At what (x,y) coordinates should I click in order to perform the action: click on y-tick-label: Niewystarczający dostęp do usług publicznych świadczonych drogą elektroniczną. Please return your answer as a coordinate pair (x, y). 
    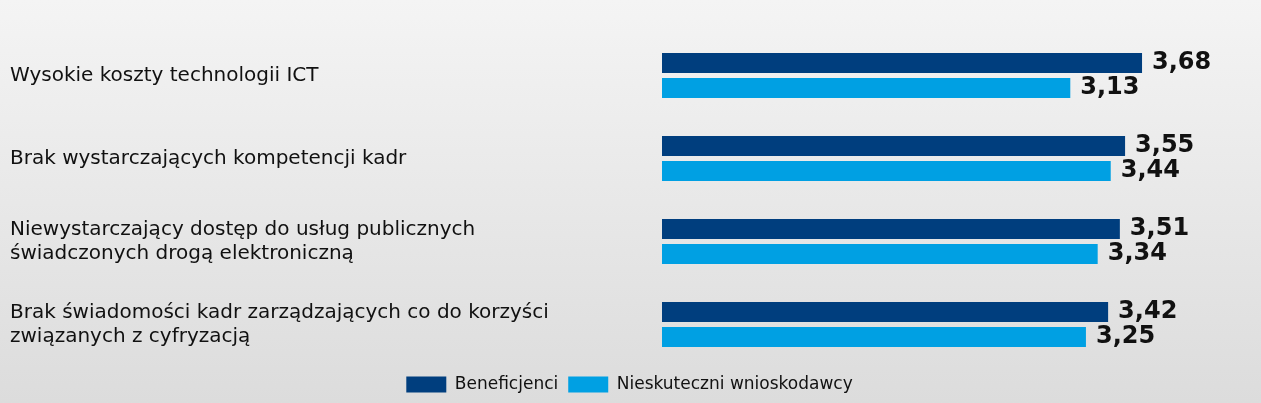
    Looking at the image, I should click on (243, 239).